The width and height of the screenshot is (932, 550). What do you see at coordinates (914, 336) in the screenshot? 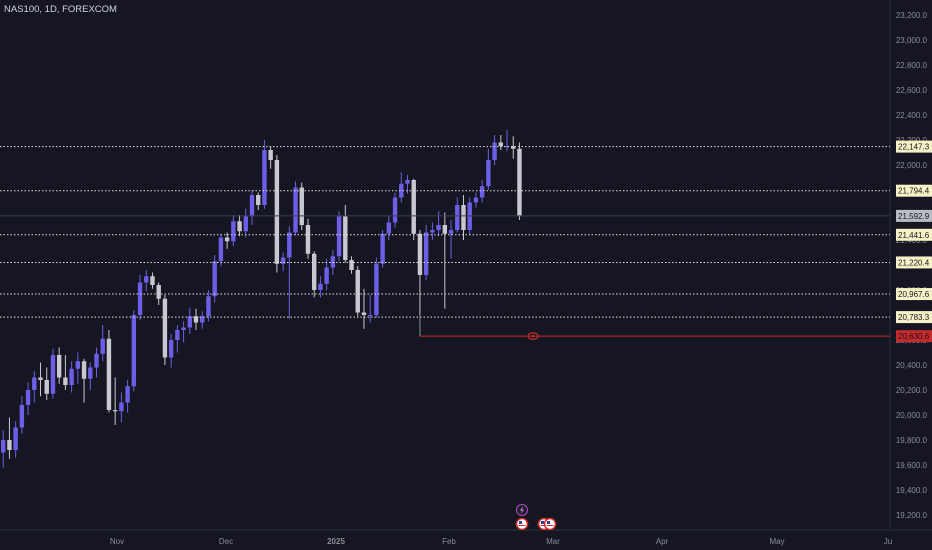
I see `alert-price-label` at bounding box center [914, 336].